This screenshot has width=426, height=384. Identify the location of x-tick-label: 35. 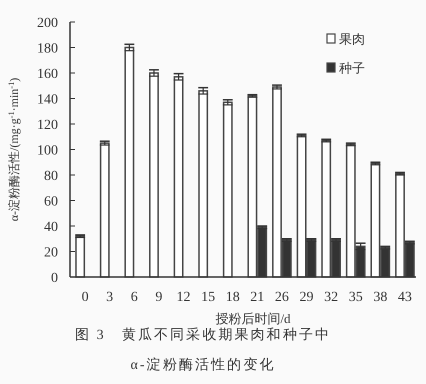
(355, 297).